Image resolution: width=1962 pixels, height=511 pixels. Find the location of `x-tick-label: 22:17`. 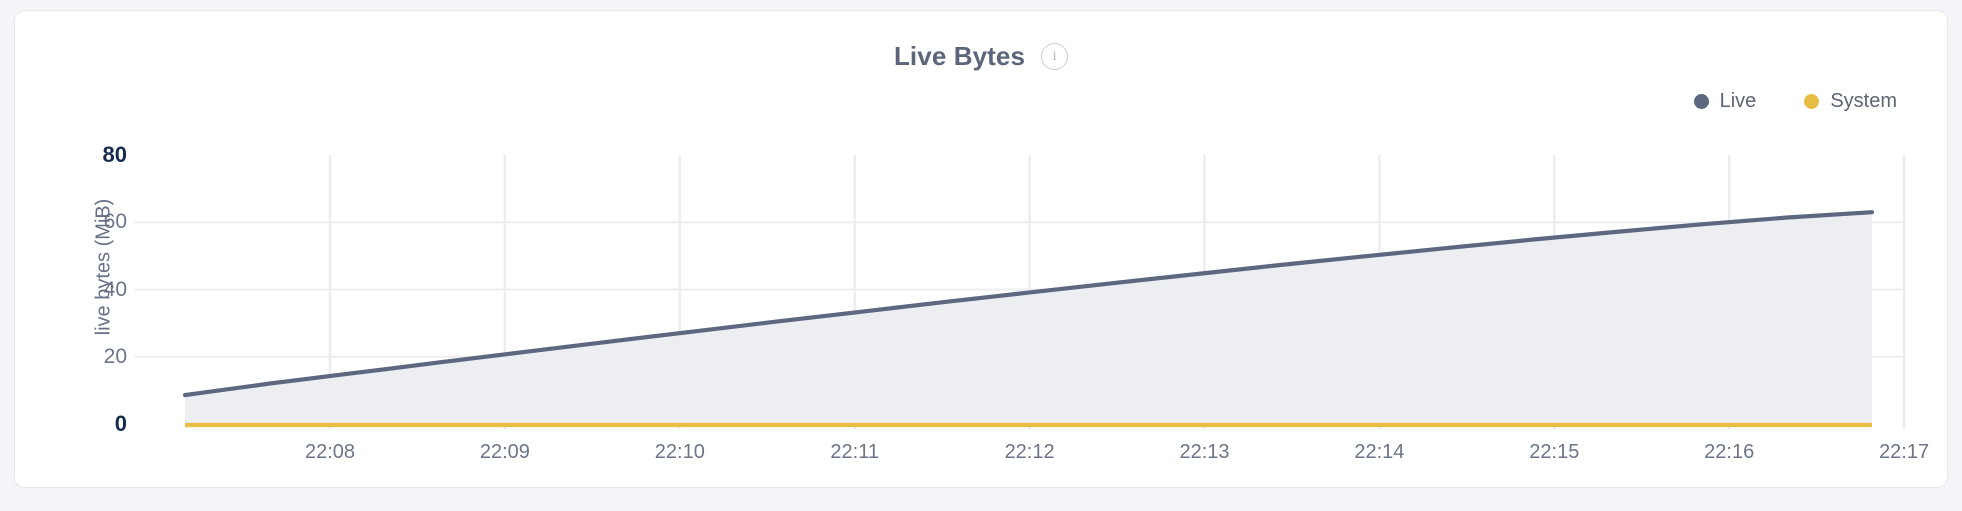

x-tick-label: 22:17 is located at coordinates (1904, 452).